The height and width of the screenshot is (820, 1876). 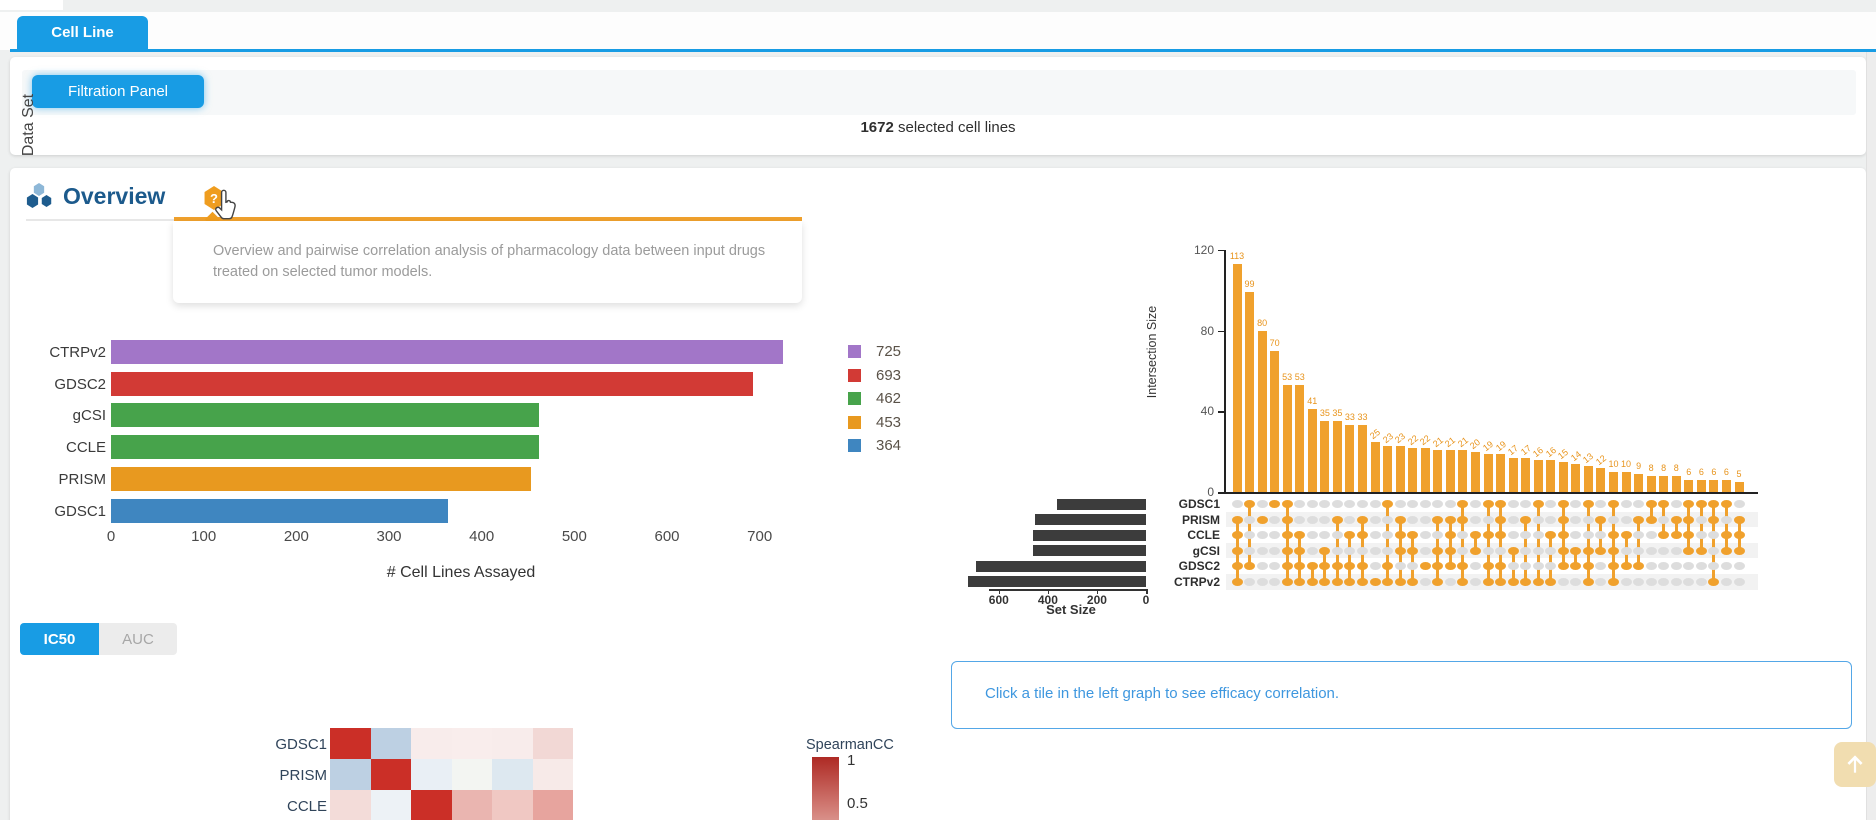 I want to click on vertical-scrollbar, so click(x=1871, y=436).